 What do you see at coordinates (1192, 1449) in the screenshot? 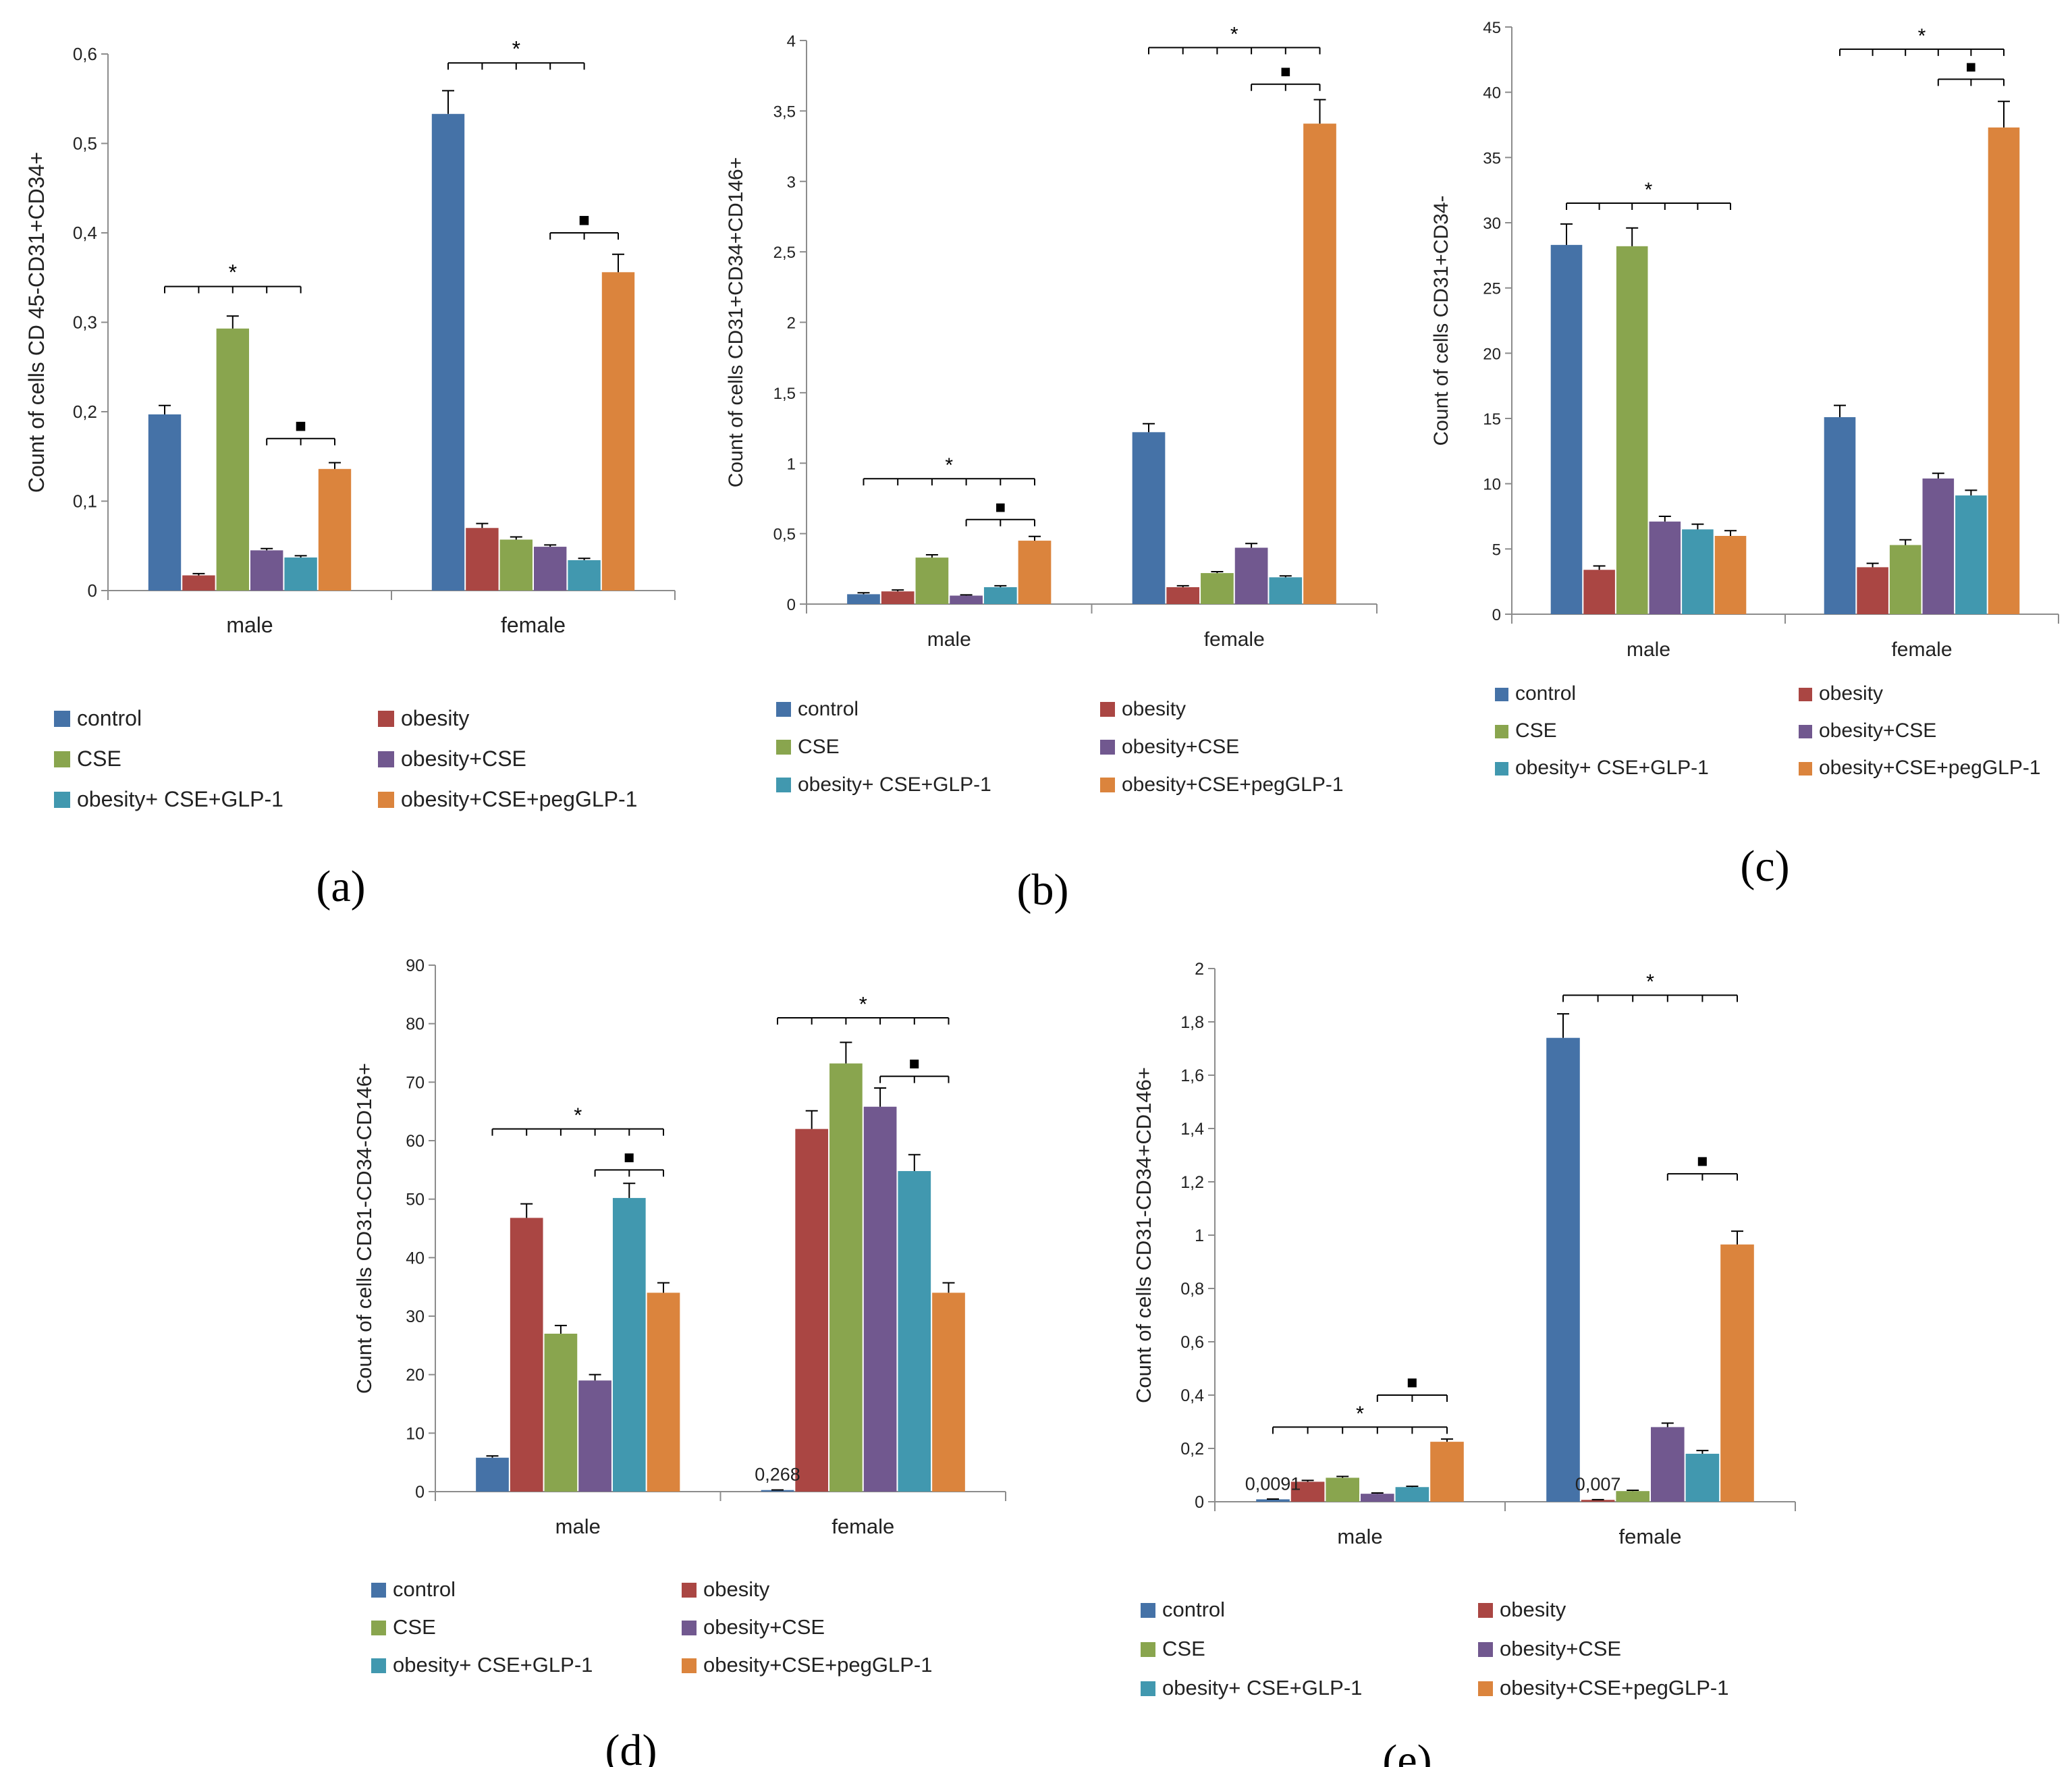
I see `y-tick-label: 0,2` at bounding box center [1192, 1449].